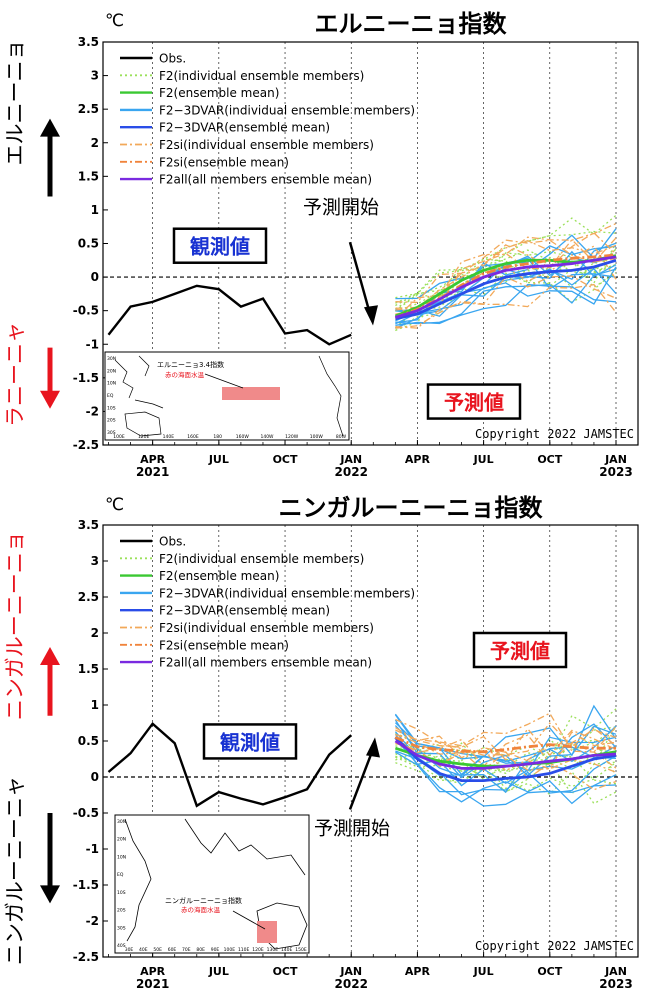  What do you see at coordinates (50, 399) in the screenshot?
I see `down-arrow-head` at bounding box center [50, 399].